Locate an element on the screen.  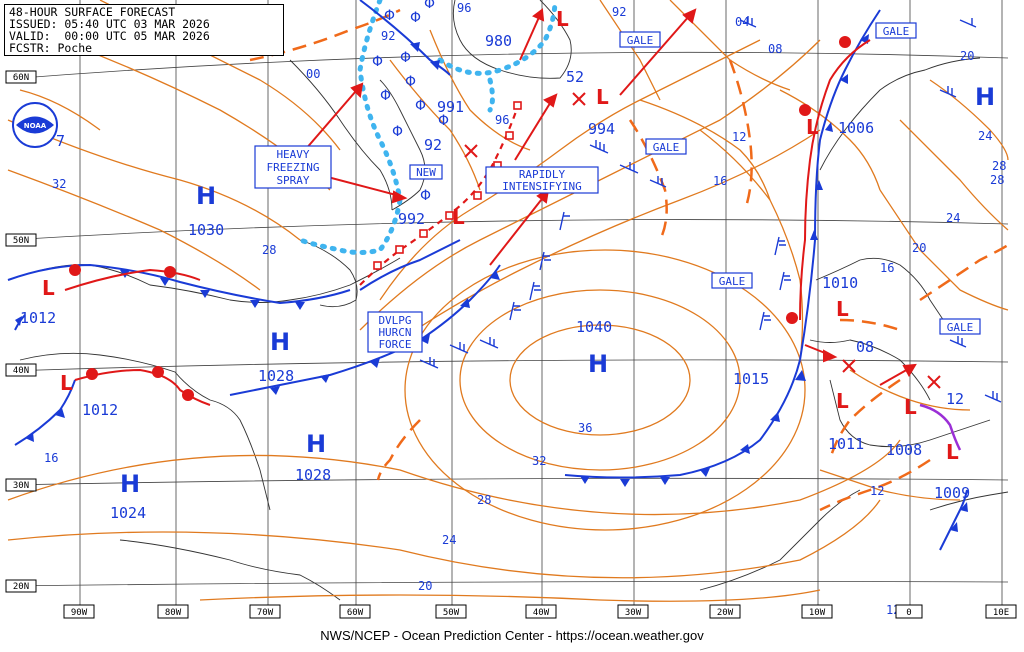
low-pressure: 1008 is located at coordinates (904, 450).